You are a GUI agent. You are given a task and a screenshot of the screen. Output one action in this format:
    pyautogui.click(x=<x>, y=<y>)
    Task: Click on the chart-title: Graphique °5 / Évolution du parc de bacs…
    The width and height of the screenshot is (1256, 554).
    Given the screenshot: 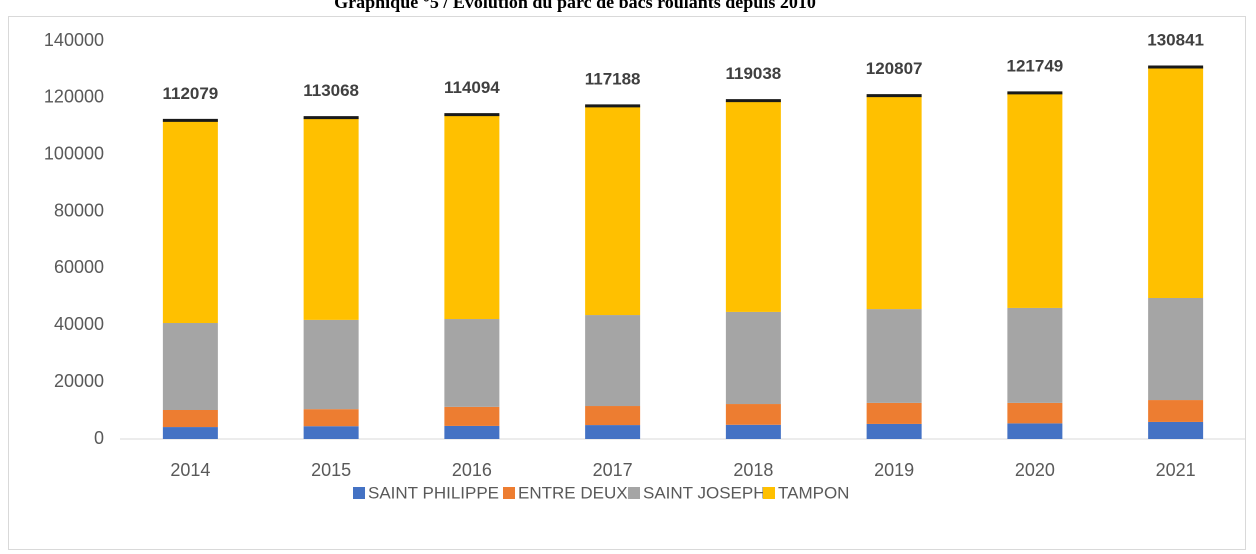 What is the action you would take?
    pyautogui.click(x=575, y=6)
    